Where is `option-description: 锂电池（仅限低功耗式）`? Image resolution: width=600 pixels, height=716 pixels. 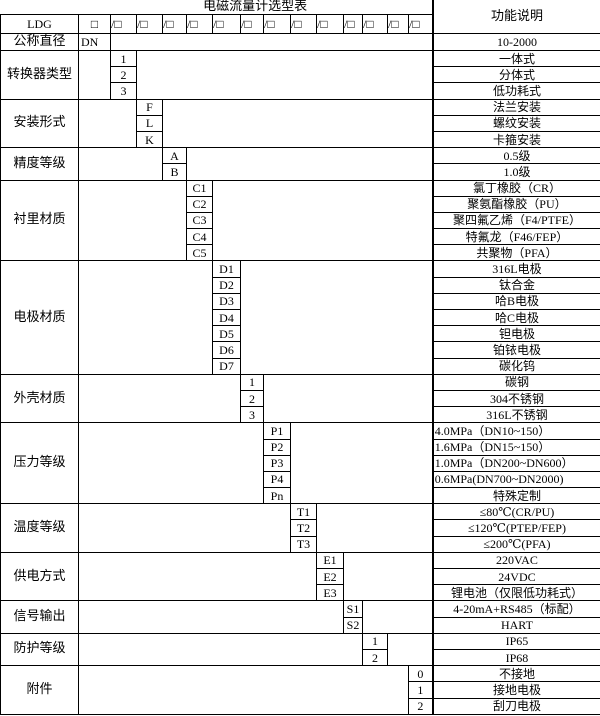
option-description: 锂电池（仅限低功耗式） is located at coordinates (515, 593).